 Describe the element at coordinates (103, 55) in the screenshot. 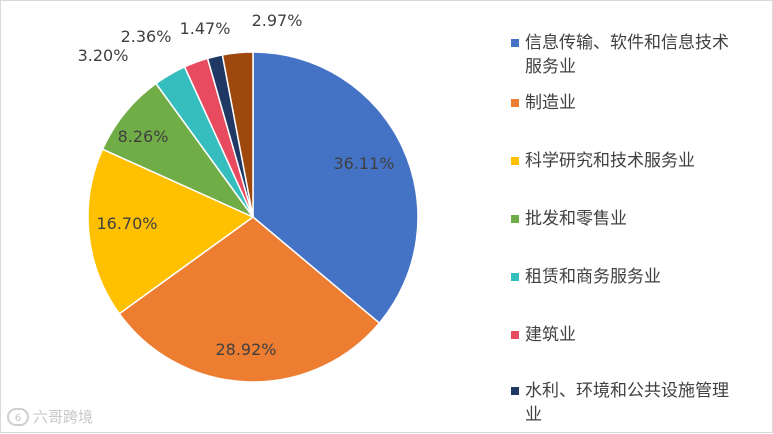

I see `slice-value-label: 3.20%` at that location.